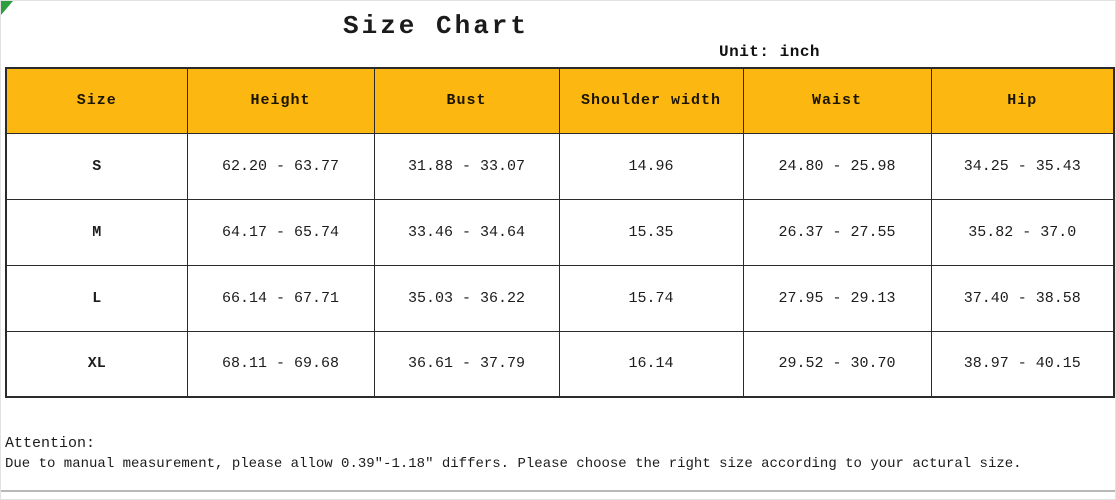  Describe the element at coordinates (280, 100) in the screenshot. I see `col-header-height: Height` at that location.